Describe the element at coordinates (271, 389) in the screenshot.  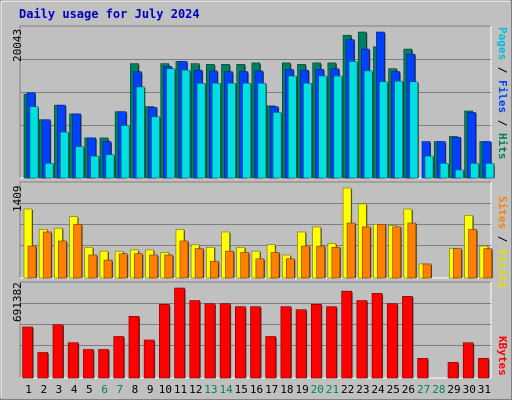
I see `day-label-17: 17` at that location.